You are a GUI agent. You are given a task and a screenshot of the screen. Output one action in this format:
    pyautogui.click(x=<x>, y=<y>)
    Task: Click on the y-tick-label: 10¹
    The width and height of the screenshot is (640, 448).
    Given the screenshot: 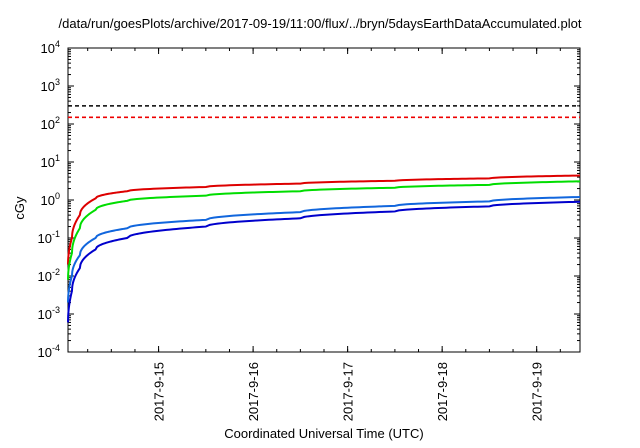 What is the action you would take?
    pyautogui.click(x=50, y=161)
    